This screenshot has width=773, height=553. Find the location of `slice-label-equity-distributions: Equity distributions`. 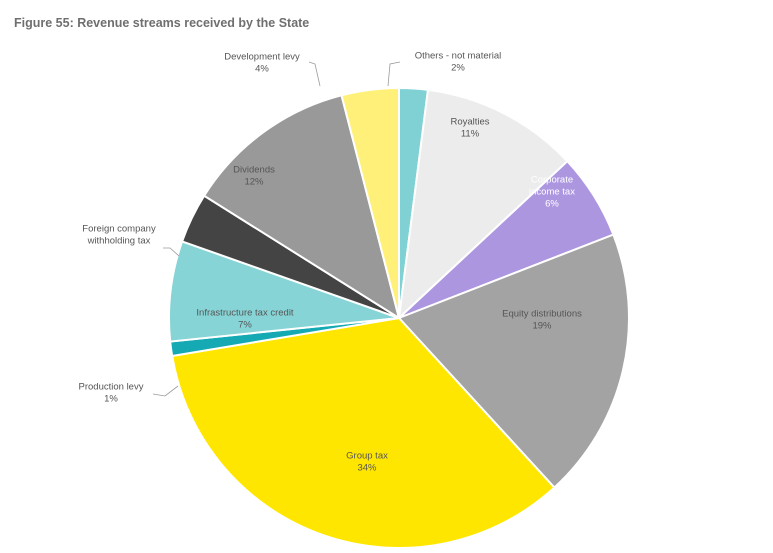

slice-label-equity-distributions: Equity distributions is located at coordinates (542, 314).